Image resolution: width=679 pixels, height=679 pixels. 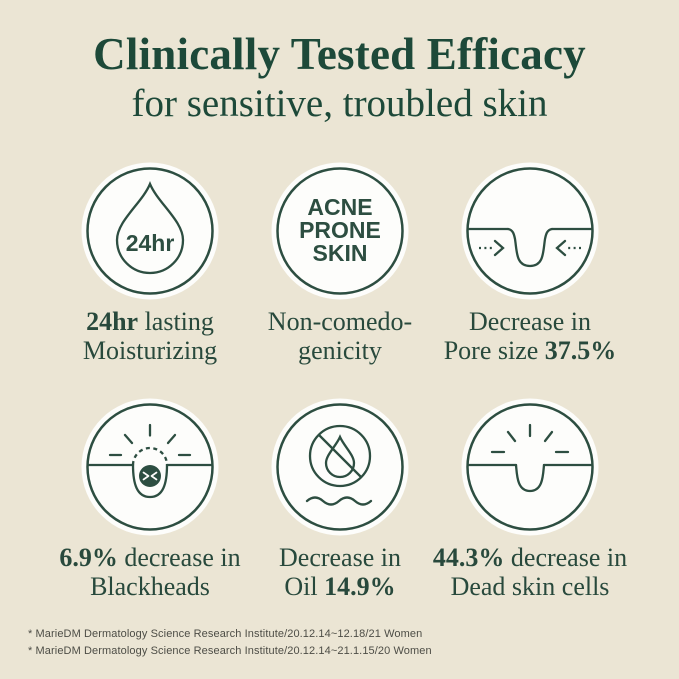 I want to click on benefit-caption: Decrease in Oil 14.9%, so click(x=340, y=572).